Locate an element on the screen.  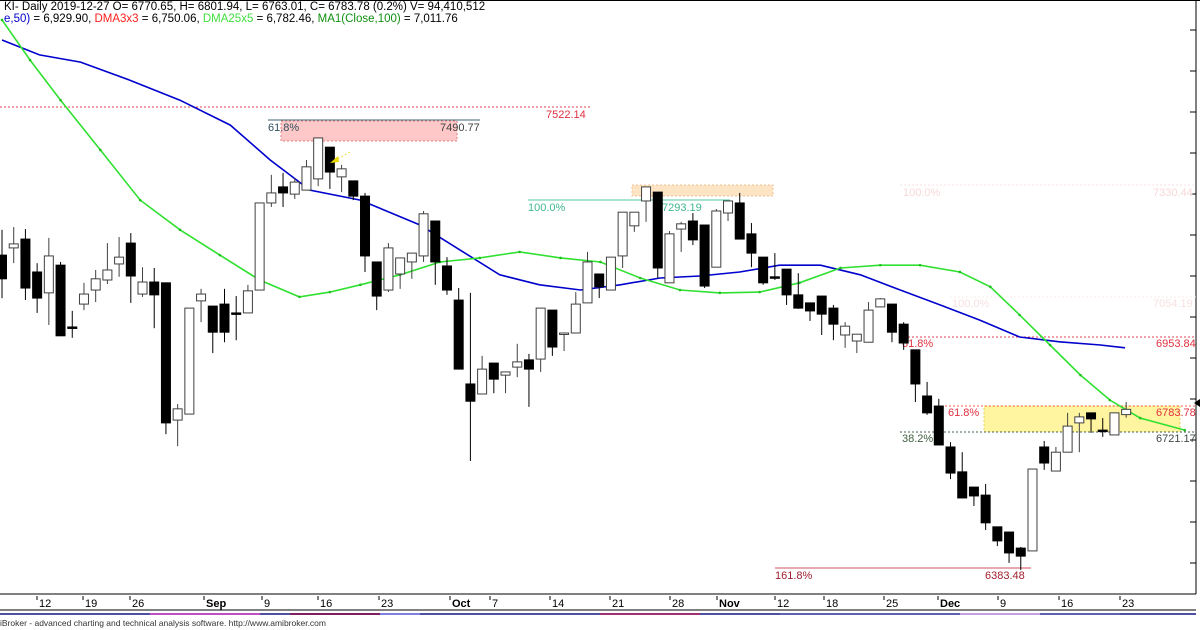
fib-618-c-price: 6783.78 is located at coordinates (1176, 413).